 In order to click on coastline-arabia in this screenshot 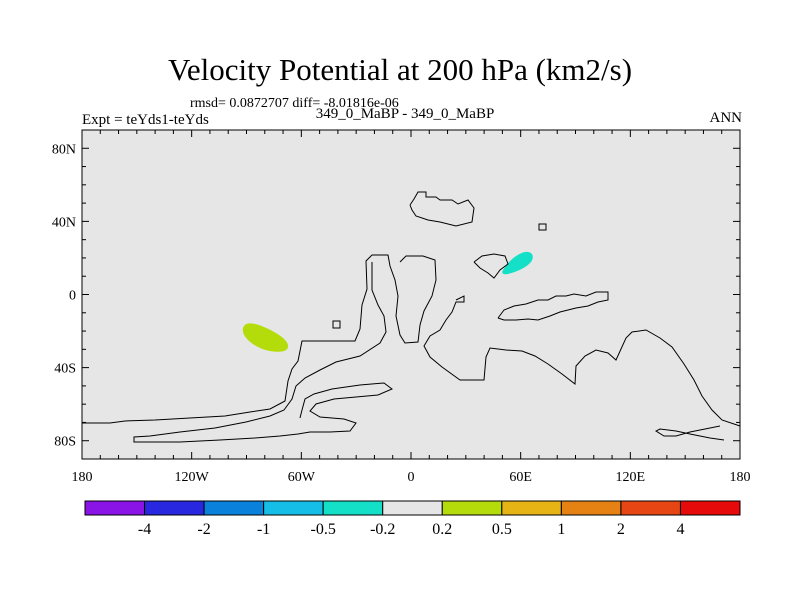, I will do `click(491, 266)`.